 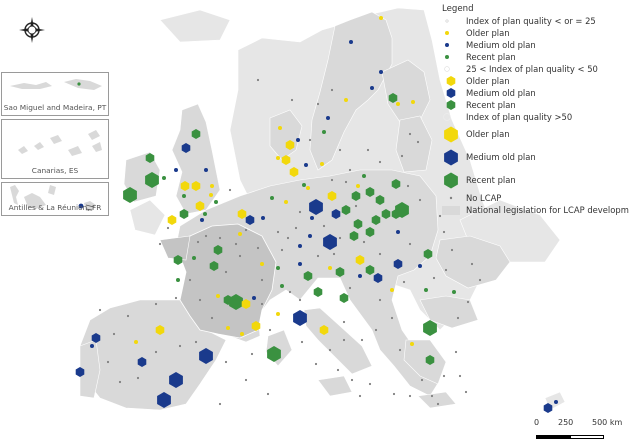 What do you see at coordinates (32, 30) in the screenshot?
I see `compass-rose-icon` at bounding box center [32, 30].